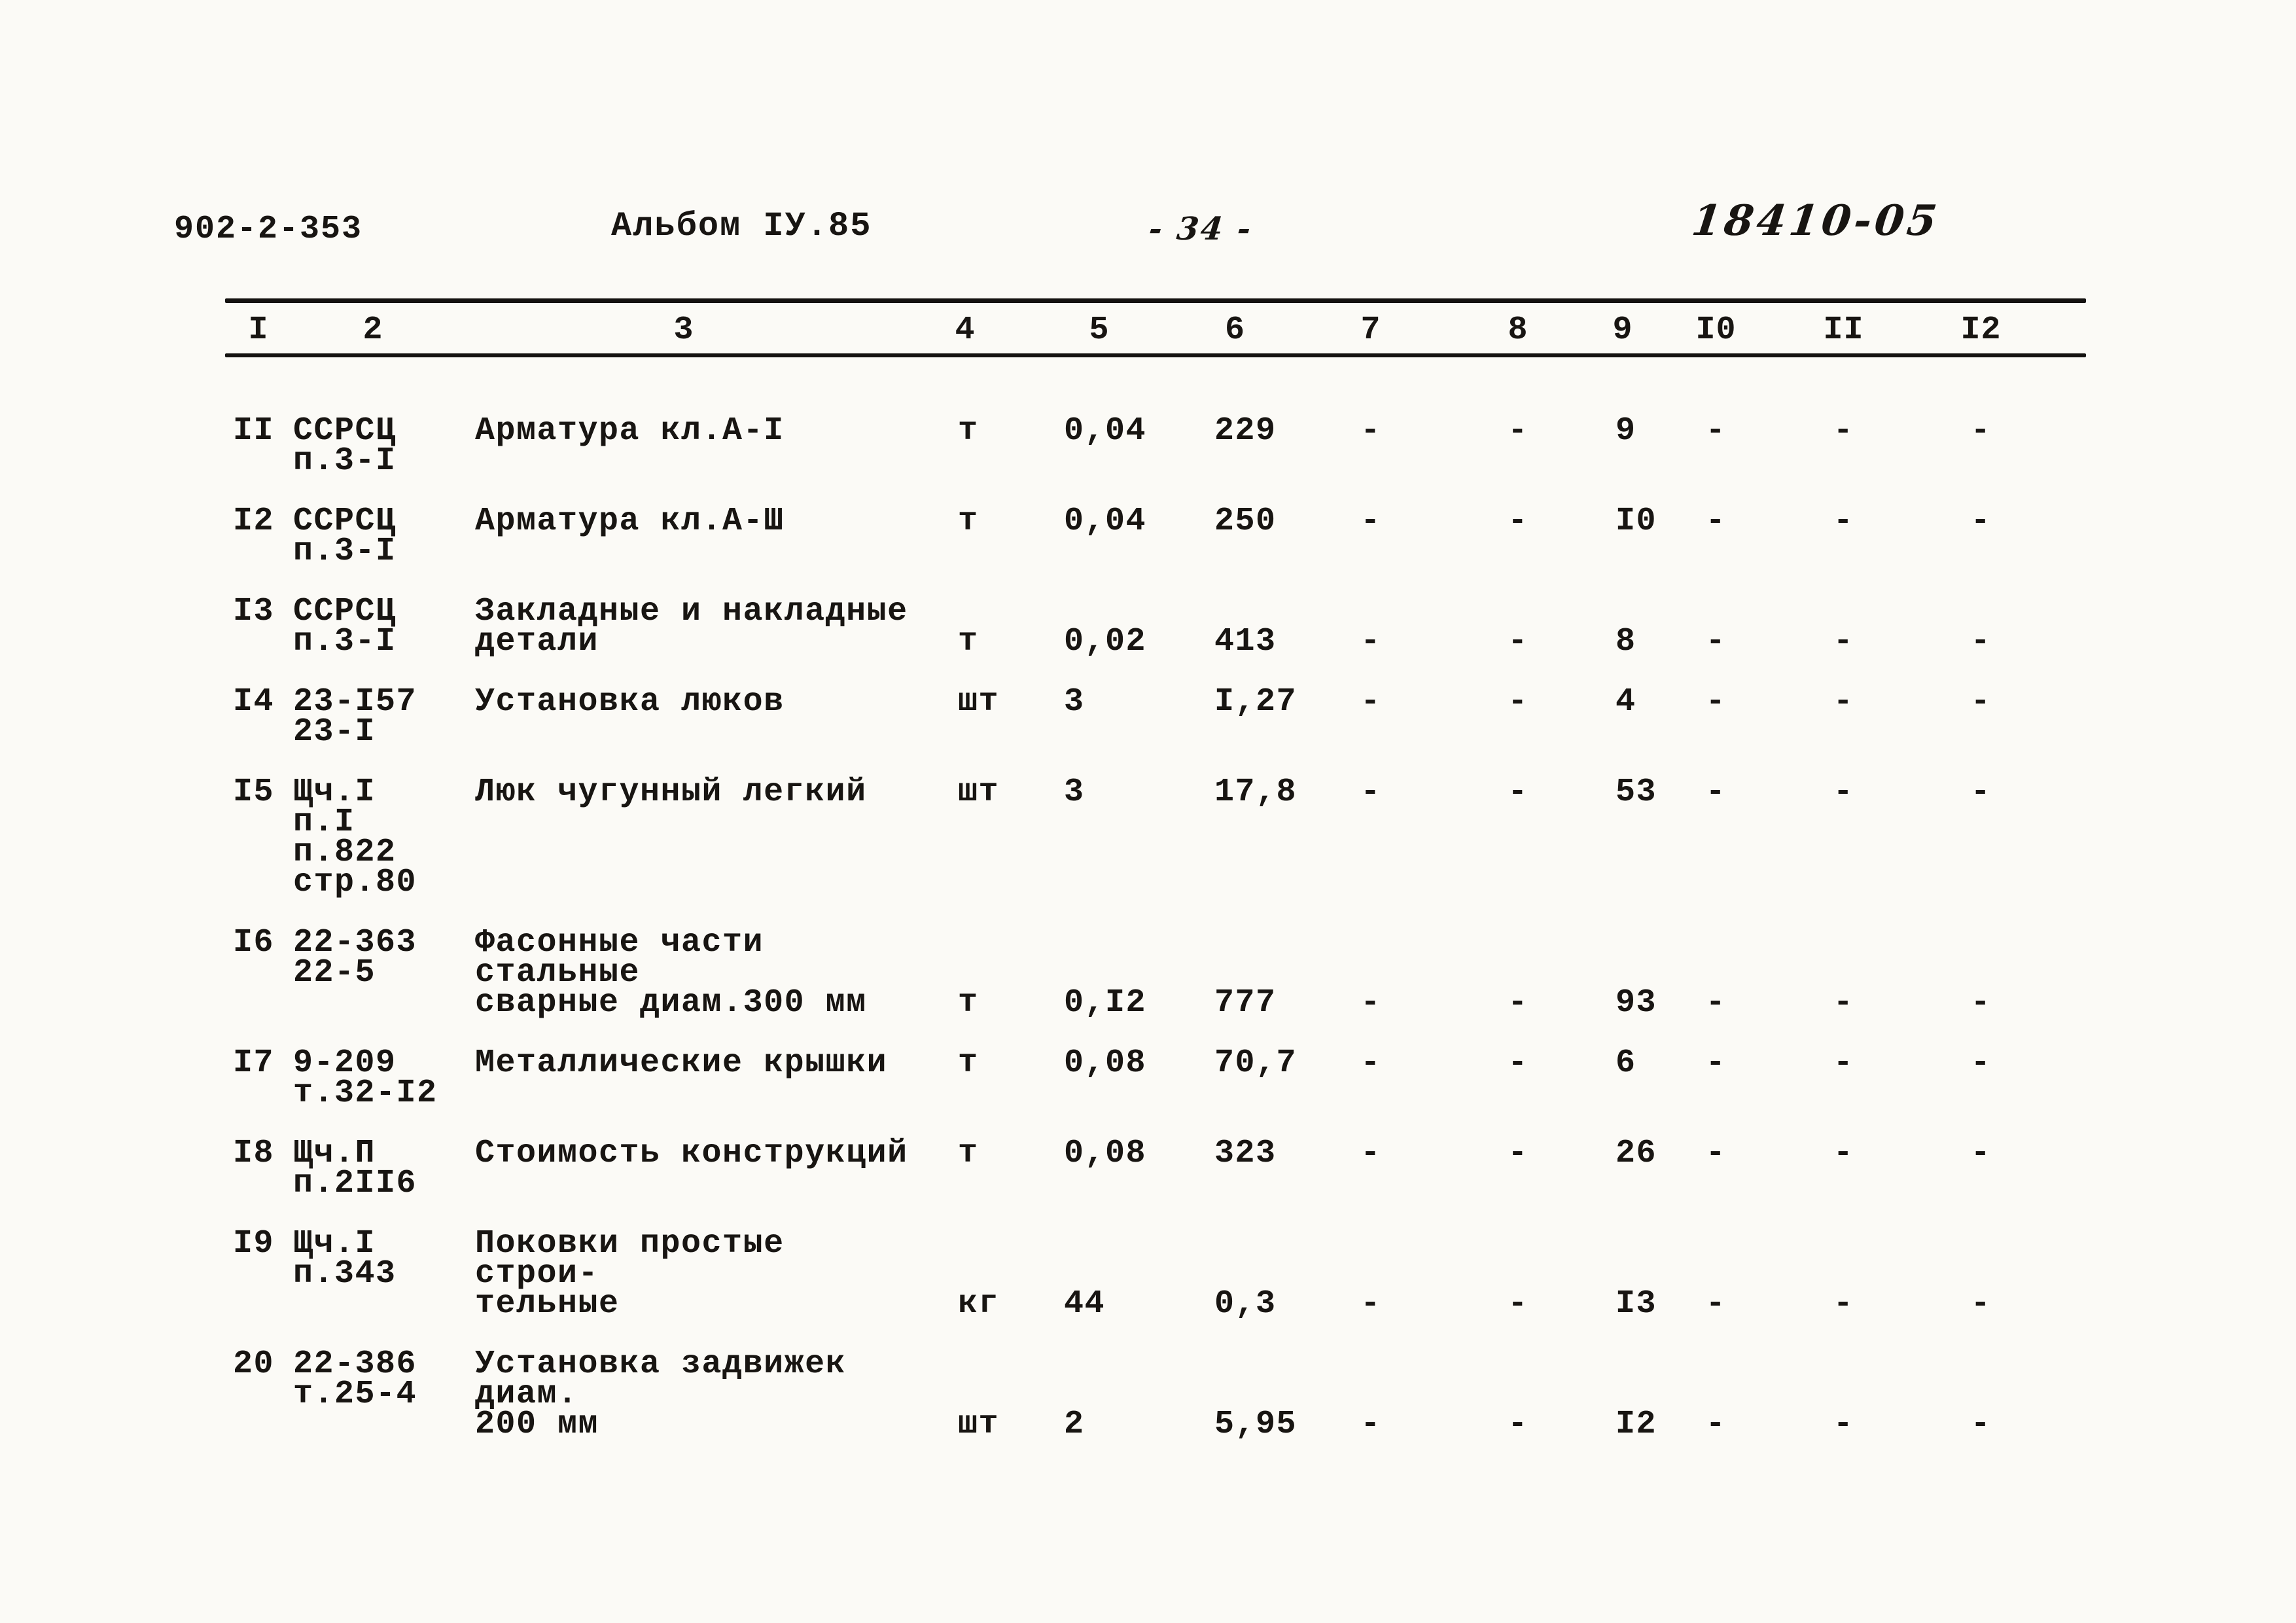 This screenshot has height=1623, width=2296. What do you see at coordinates (1626, 1063) in the screenshot?
I see `col9-value-cell: 6` at bounding box center [1626, 1063].